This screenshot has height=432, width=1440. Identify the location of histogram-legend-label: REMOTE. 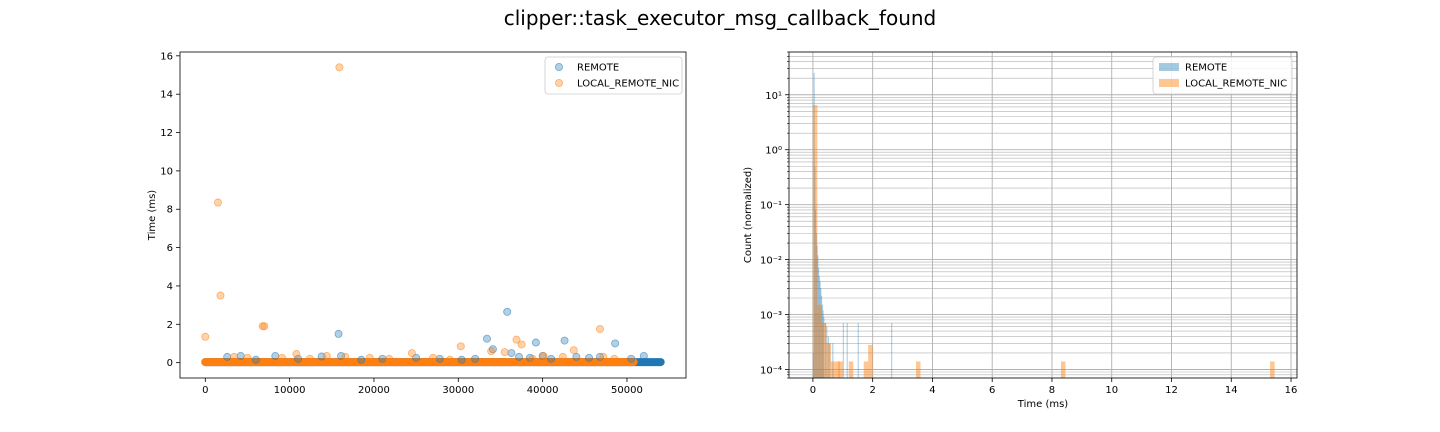
(1206, 68).